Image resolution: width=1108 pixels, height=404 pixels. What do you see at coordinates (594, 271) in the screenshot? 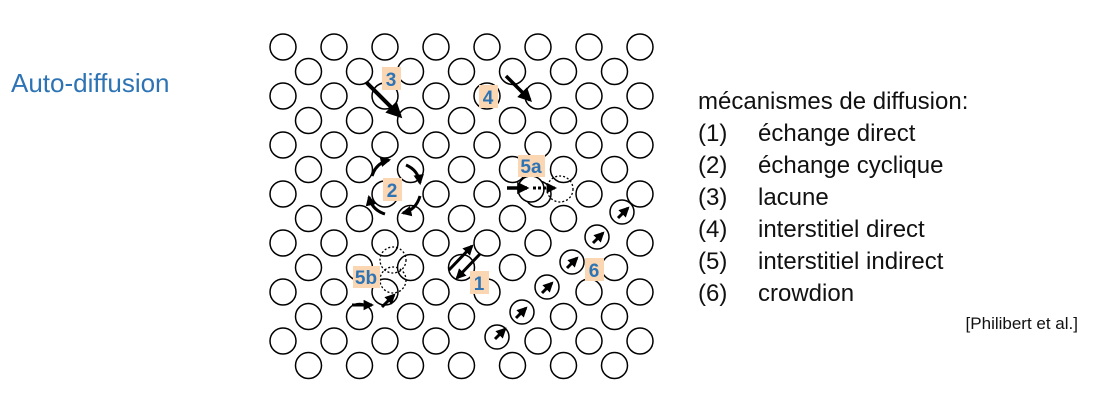
I see `label-6: 6` at bounding box center [594, 271].